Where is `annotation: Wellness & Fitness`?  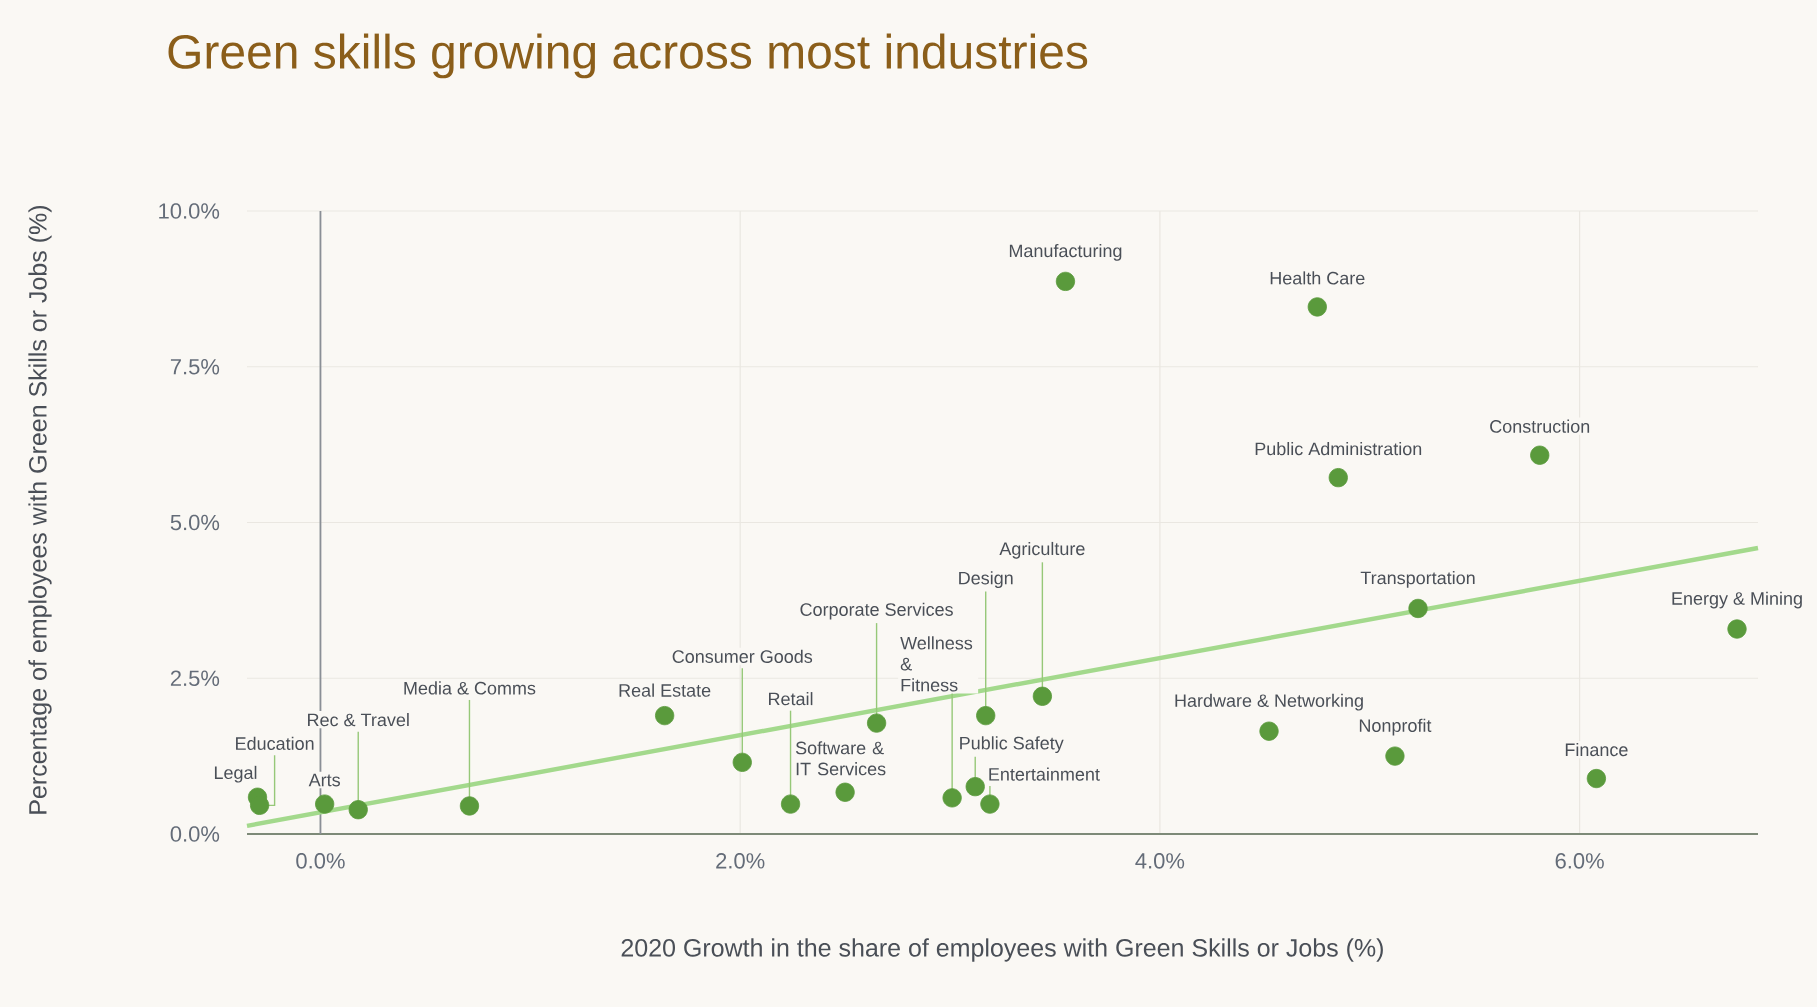
annotation: Wellness & Fitness is located at coordinates (936, 664).